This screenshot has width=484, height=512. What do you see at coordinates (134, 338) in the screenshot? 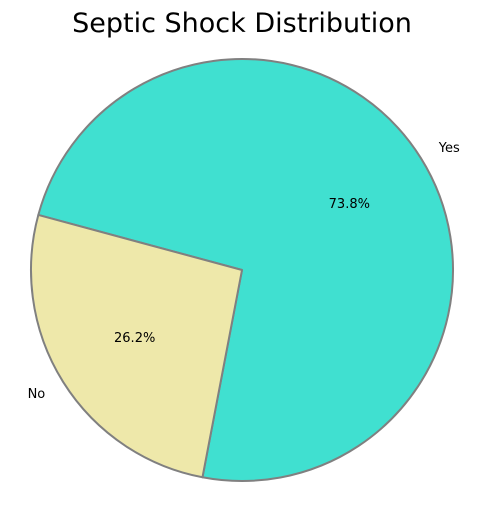
I see `slice-percent-no: 26.2%` at bounding box center [134, 338].